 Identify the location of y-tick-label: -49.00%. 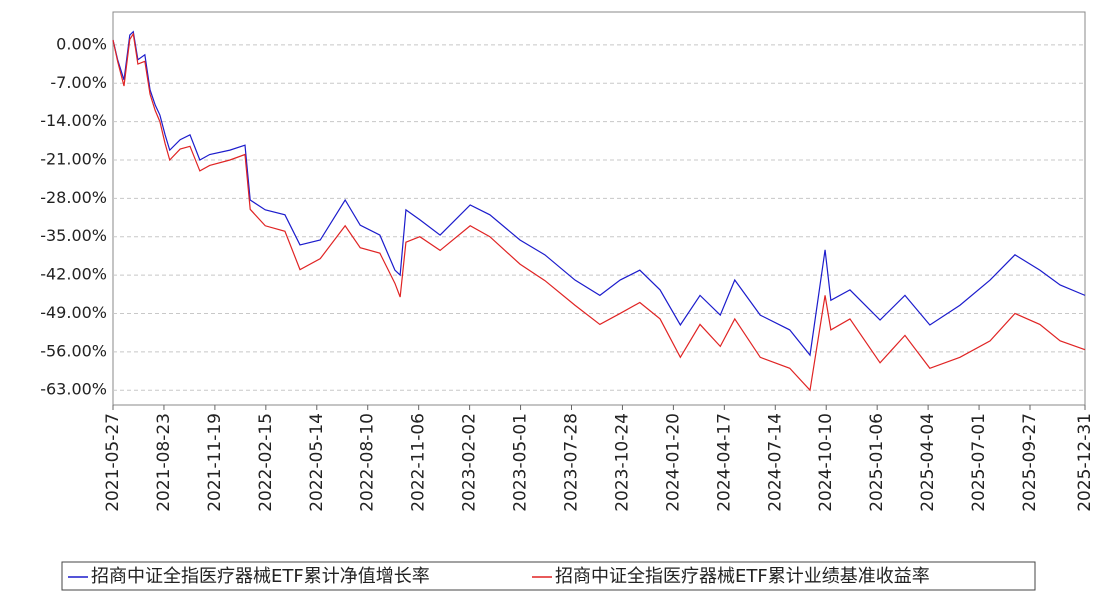
(73, 312).